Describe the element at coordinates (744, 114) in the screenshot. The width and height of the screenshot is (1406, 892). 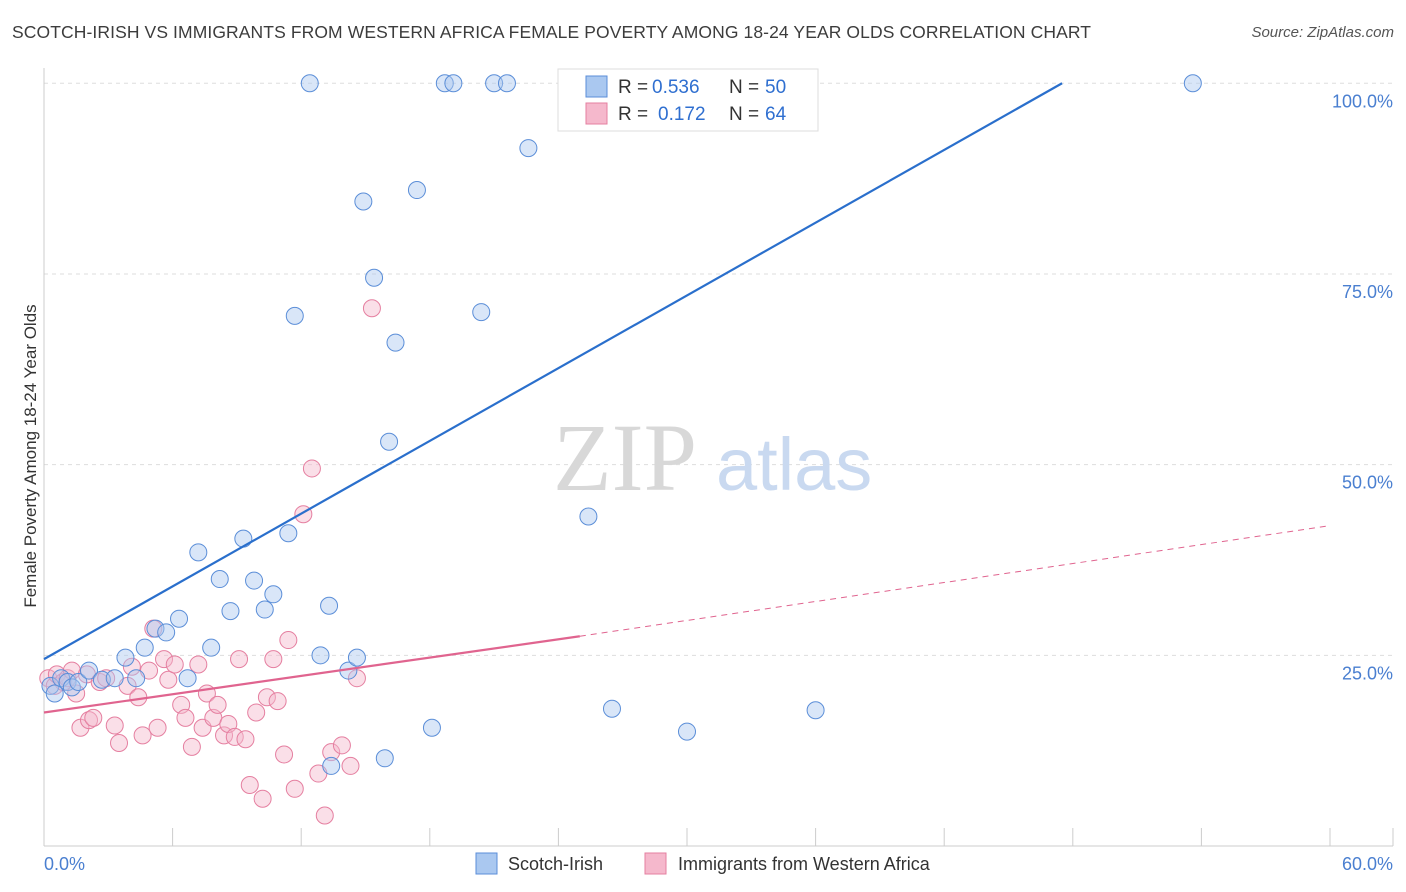
I see `legend-n-label-pink: N =` at that location.